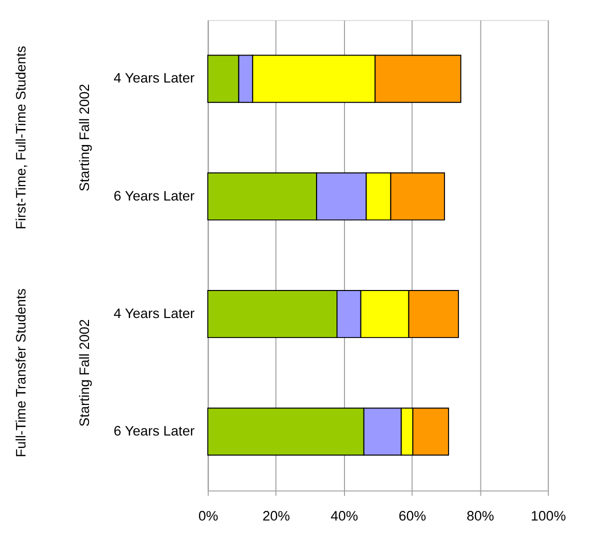 This screenshot has height=538, width=590. I want to click on x-tick-label: 40%, so click(344, 516).